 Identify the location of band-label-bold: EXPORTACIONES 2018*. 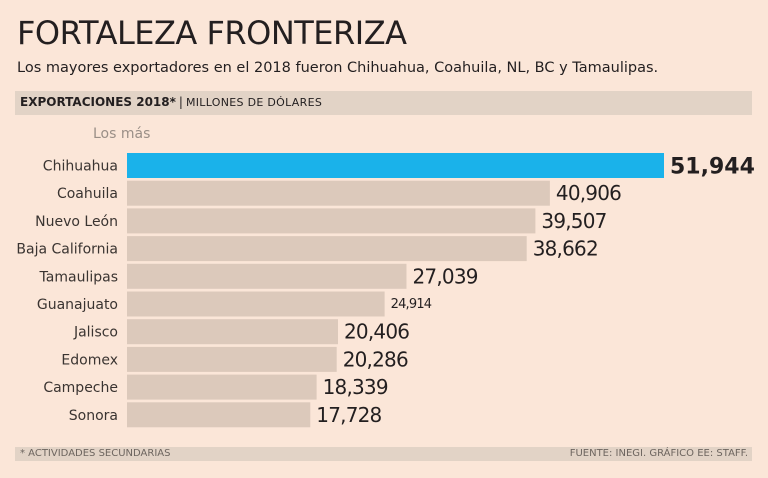
(98, 102).